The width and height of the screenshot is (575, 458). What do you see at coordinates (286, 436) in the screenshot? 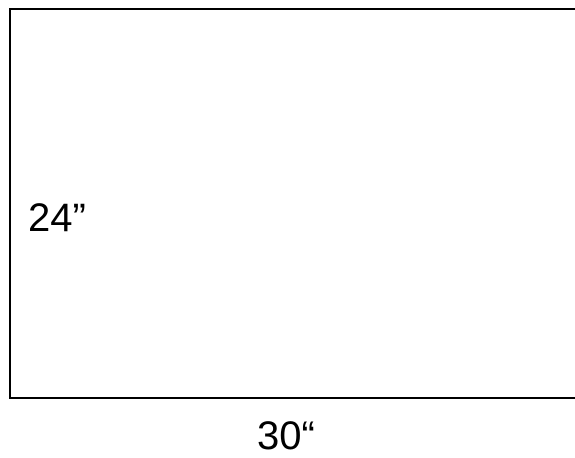
I see `width-label: 30“` at bounding box center [286, 436].